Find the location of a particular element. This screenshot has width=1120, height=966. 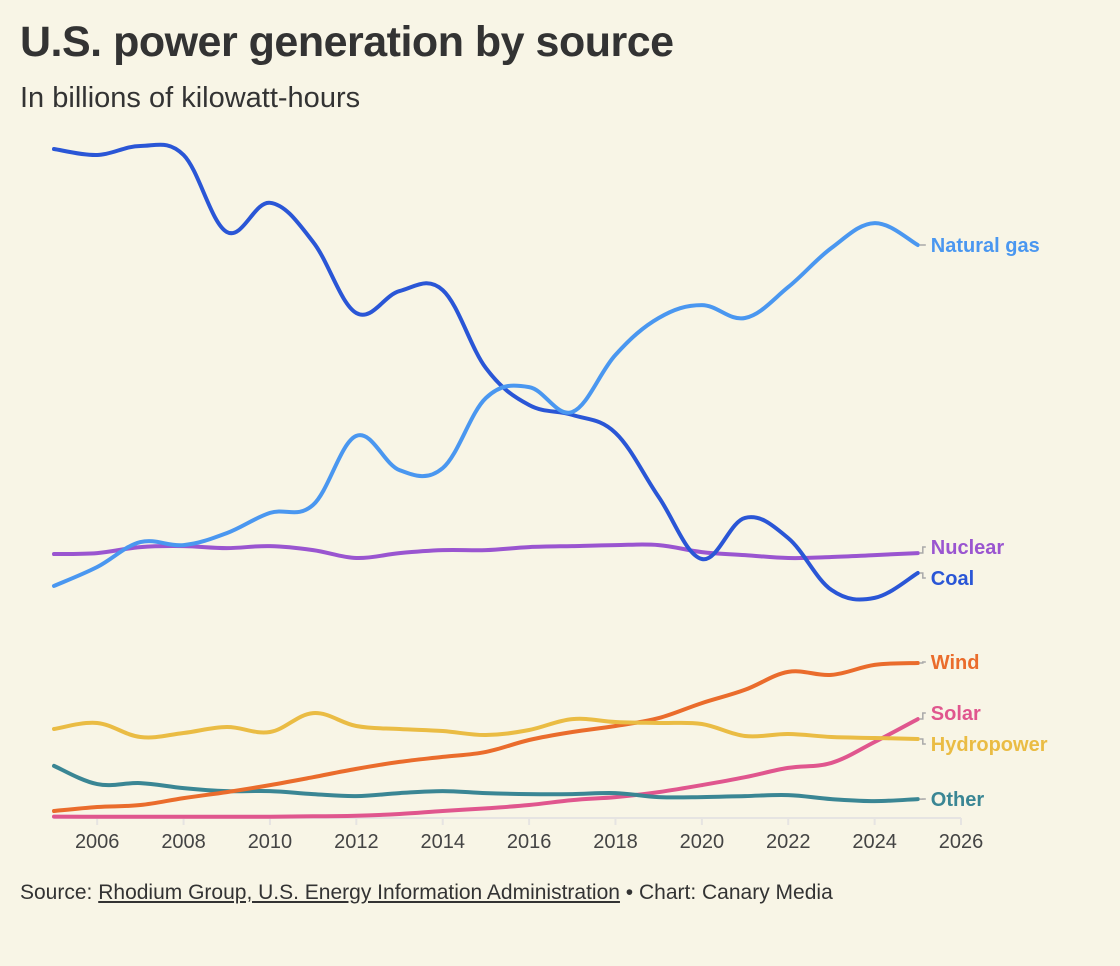

series-line-solar is located at coordinates (486, 768).